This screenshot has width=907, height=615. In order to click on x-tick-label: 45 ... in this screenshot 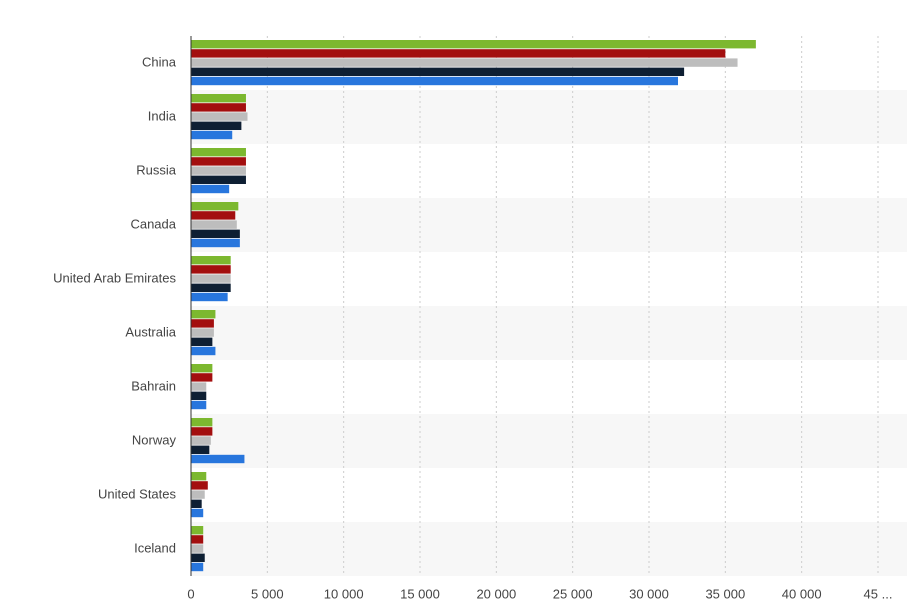, I will do `click(878, 593)`.